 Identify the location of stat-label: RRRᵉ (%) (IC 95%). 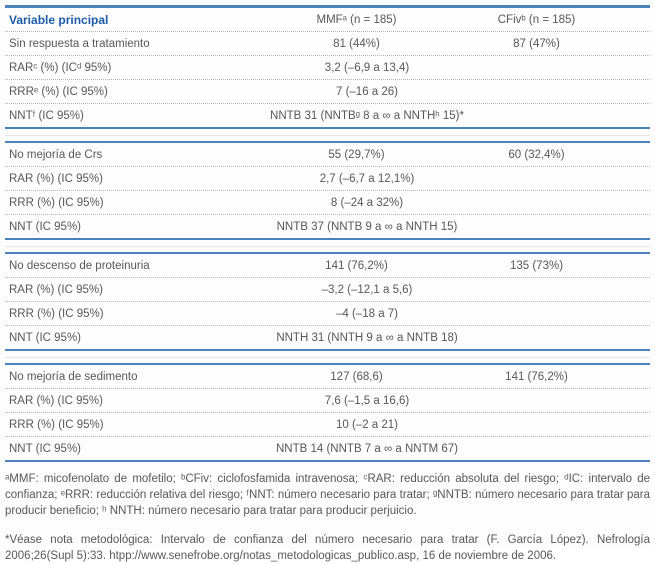
(58, 91).